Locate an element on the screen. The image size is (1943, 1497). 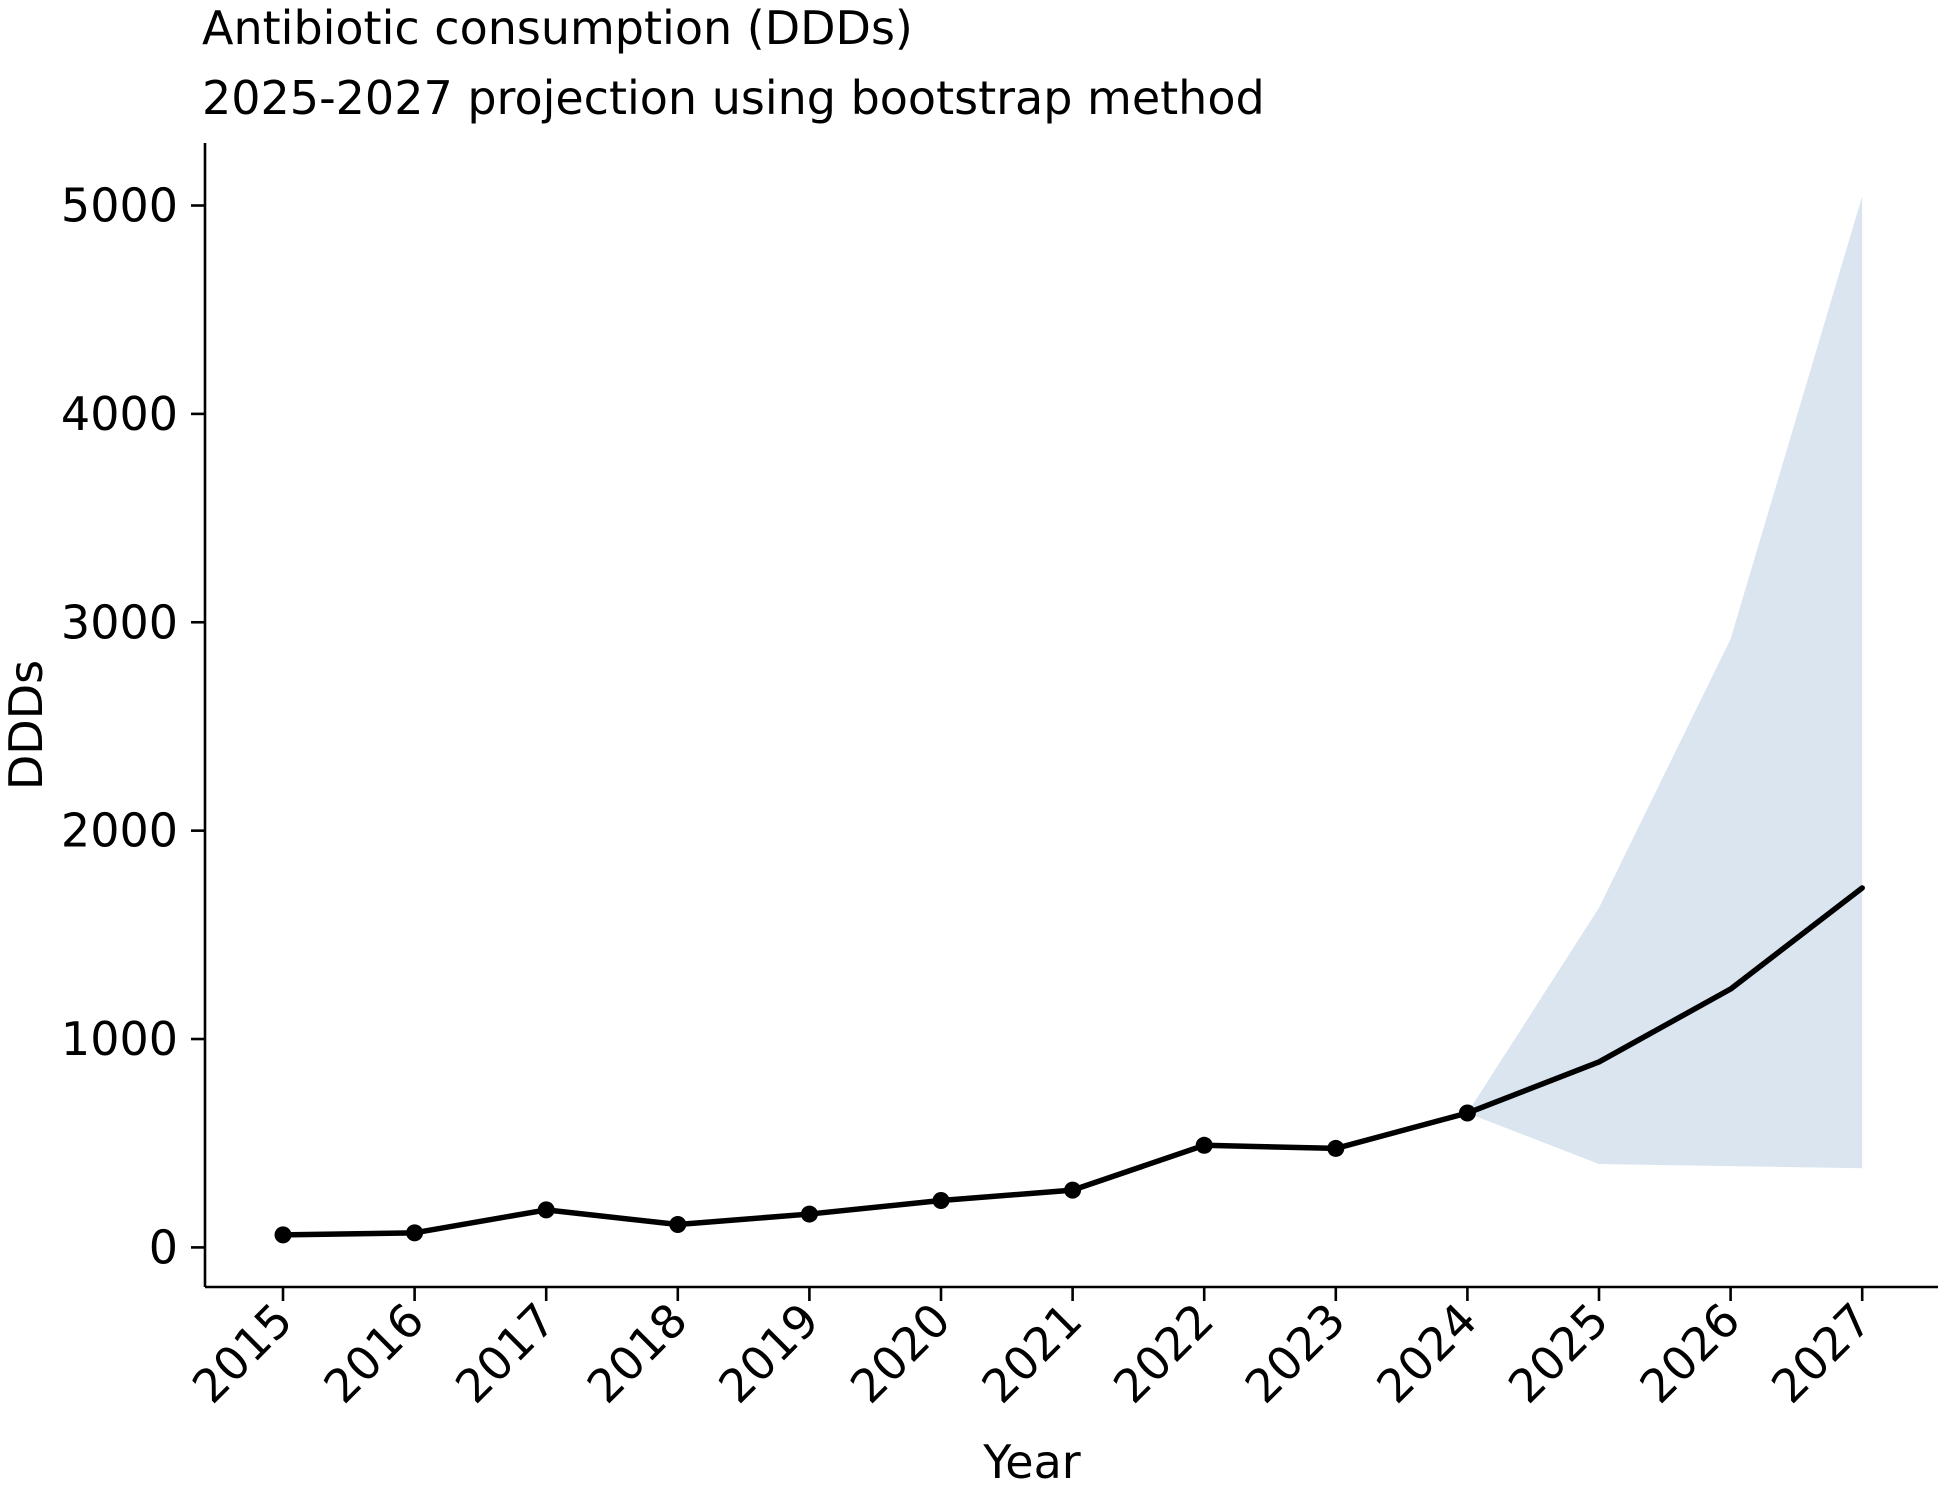
x-tick-label-2025: 2025 is located at coordinates (1558, 1353).